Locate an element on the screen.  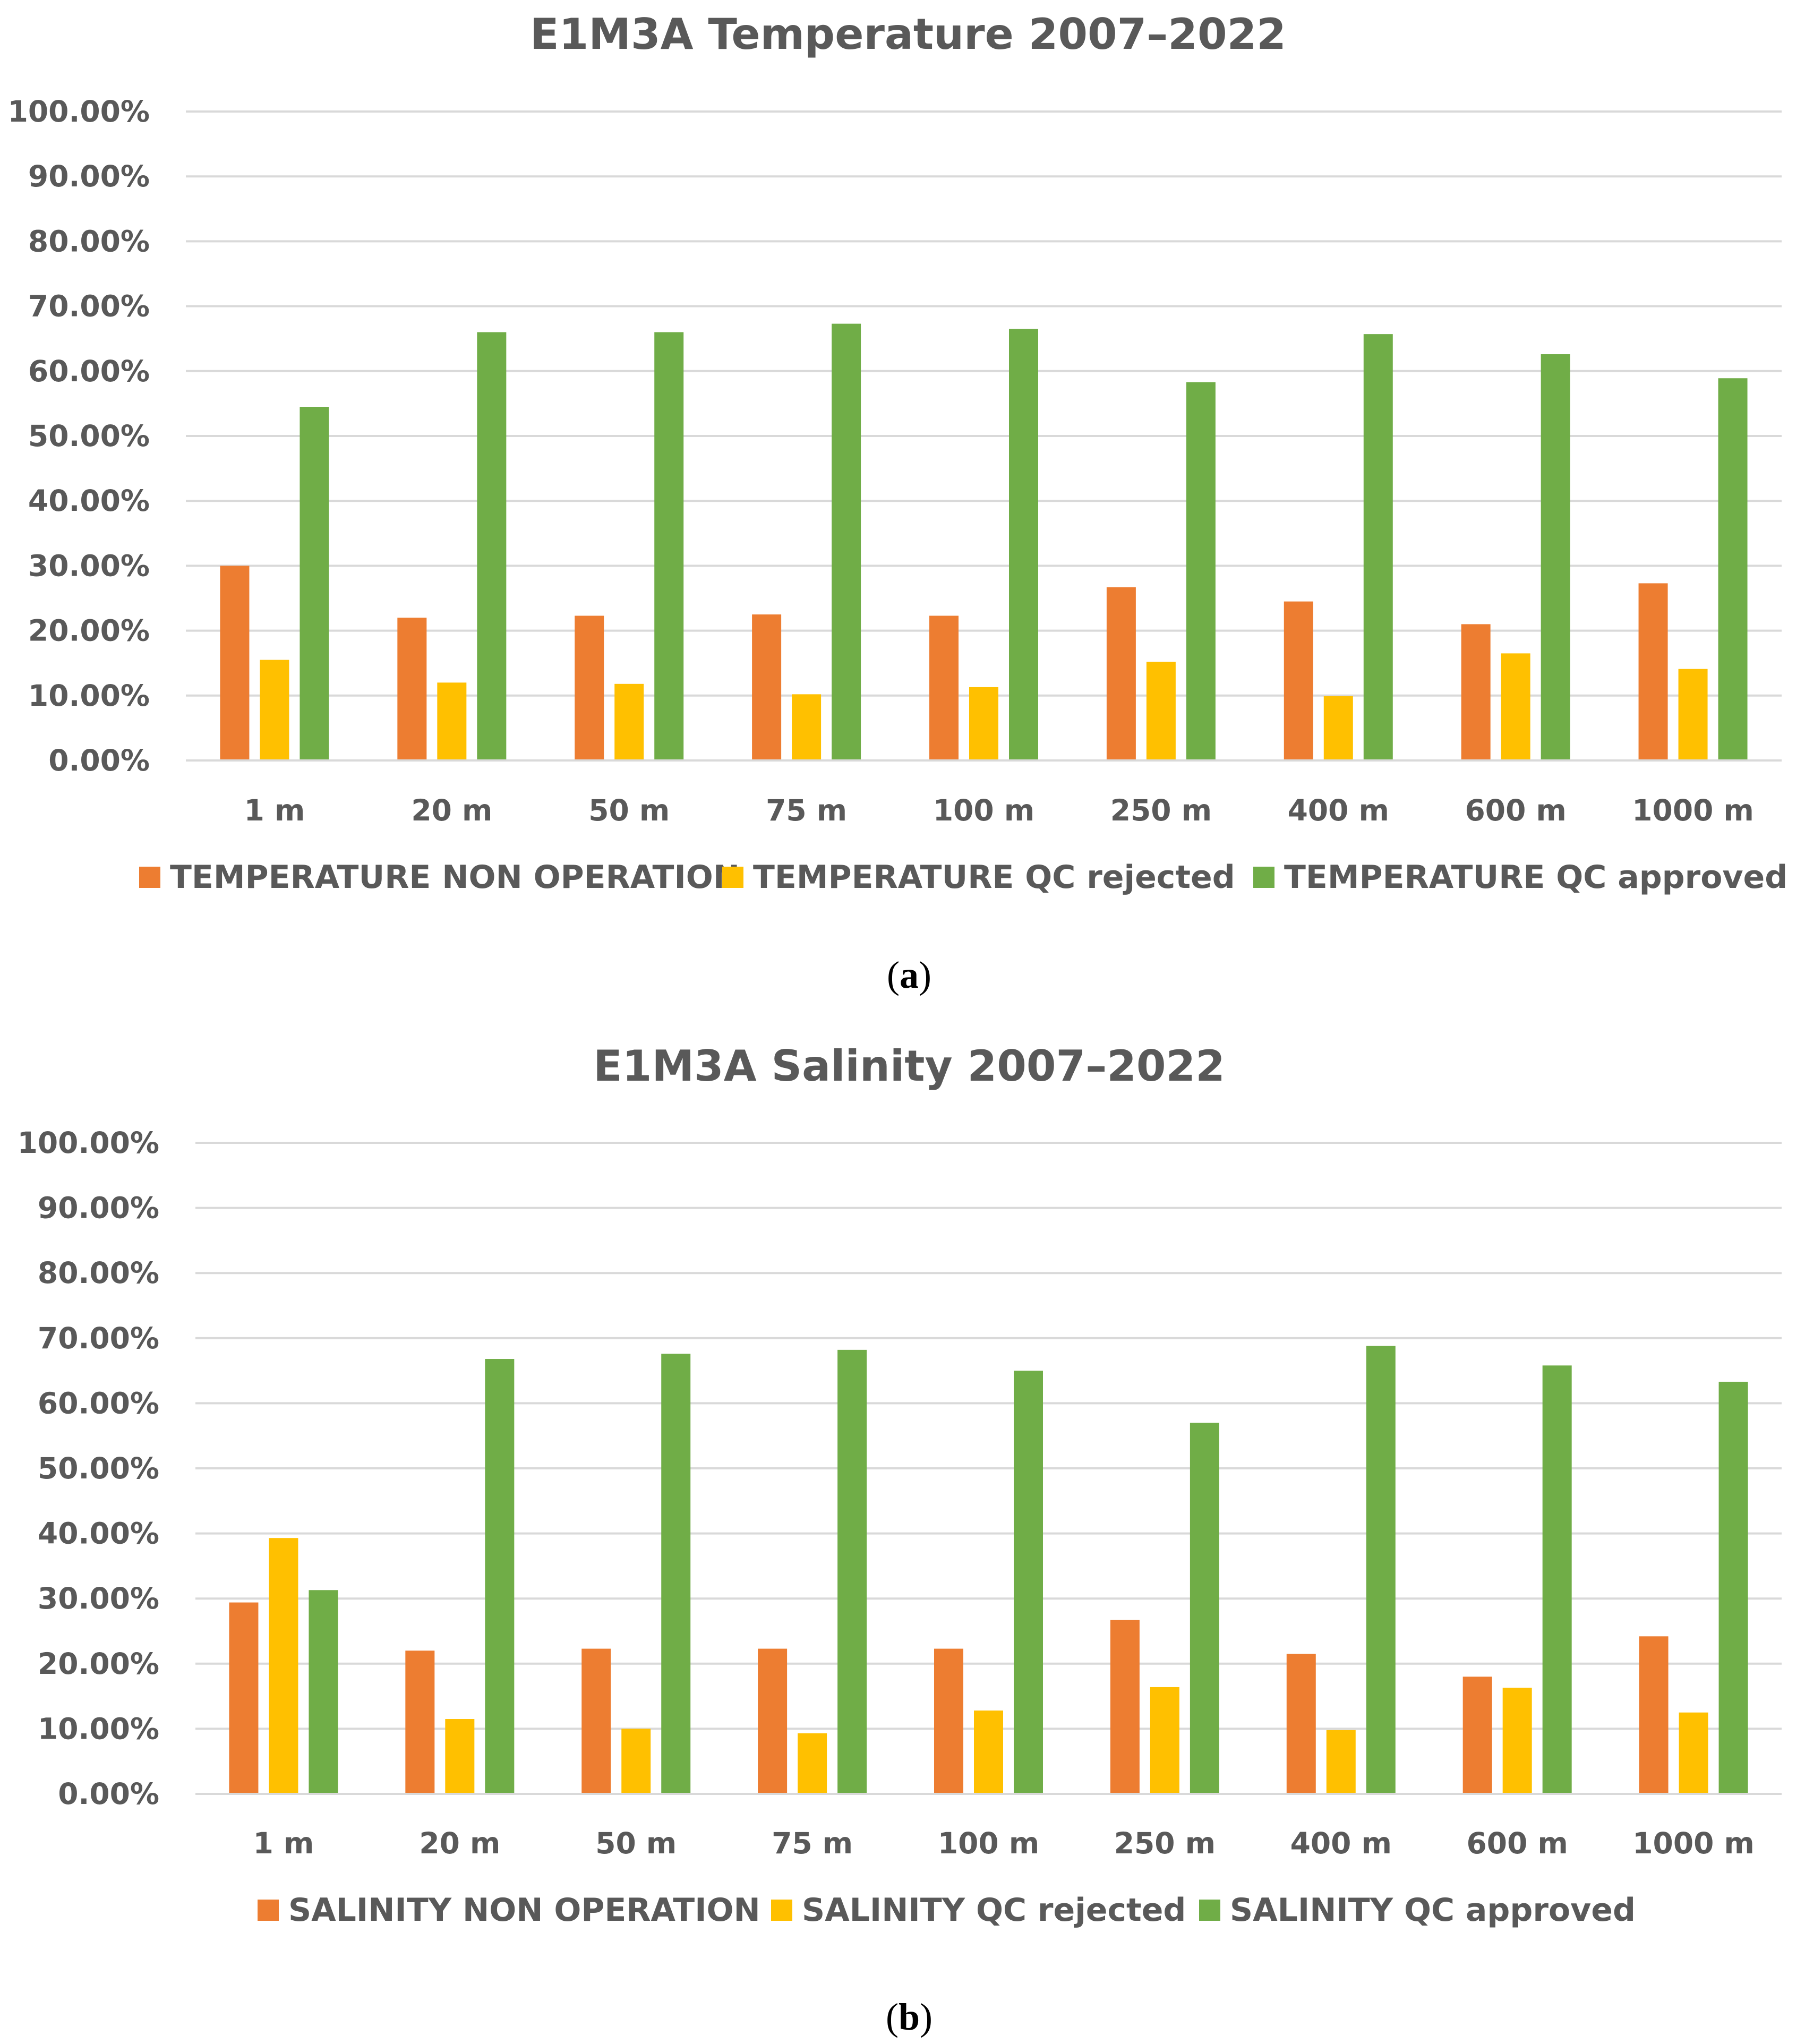
legend-item: TEMPERATURE QC approved is located at coordinates (1520, 877).